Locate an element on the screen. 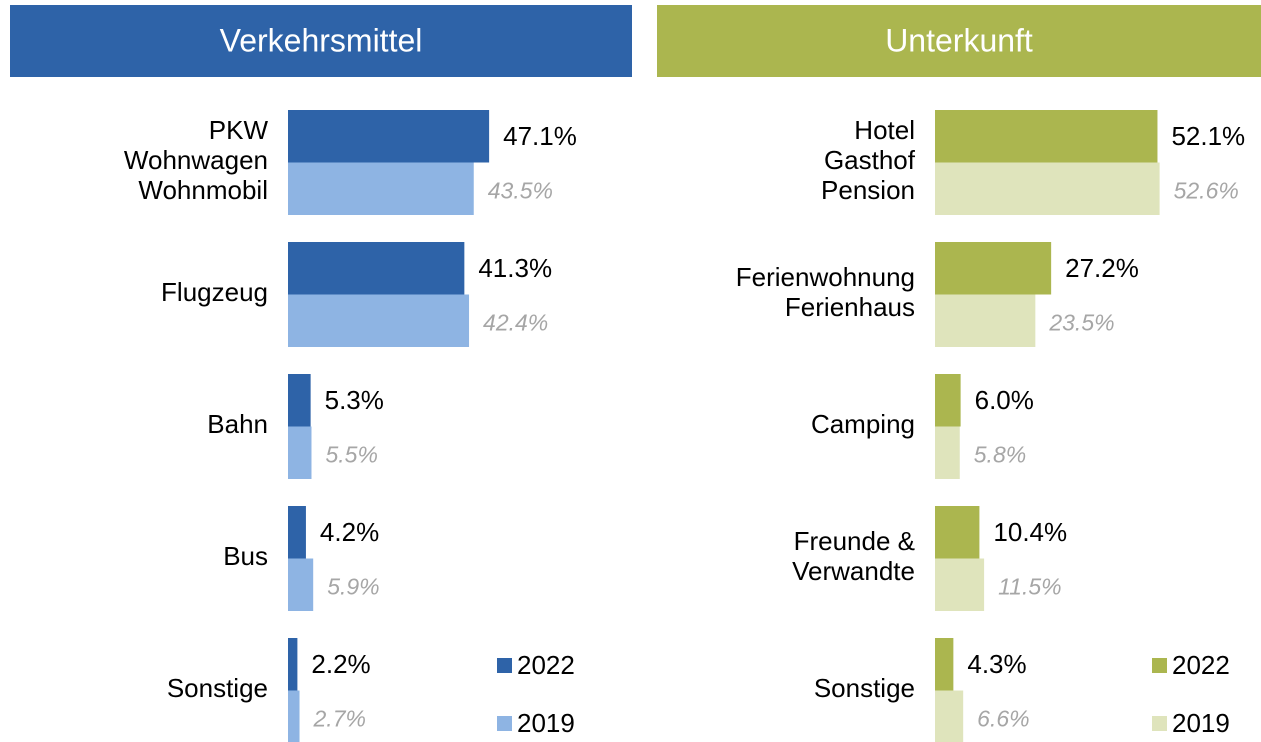 This screenshot has width=1261, height=742. value-label: 6.0% is located at coordinates (1004, 400).